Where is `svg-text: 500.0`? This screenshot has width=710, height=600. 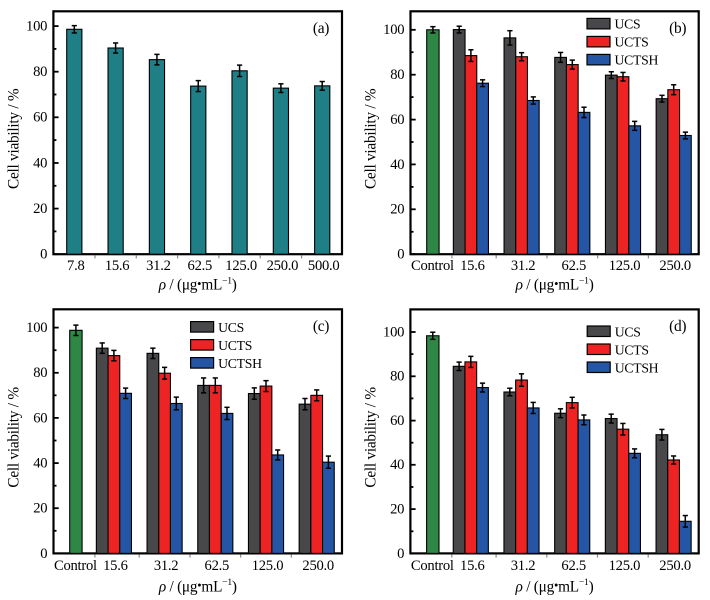 svg-text: 500.0 is located at coordinates (324, 266).